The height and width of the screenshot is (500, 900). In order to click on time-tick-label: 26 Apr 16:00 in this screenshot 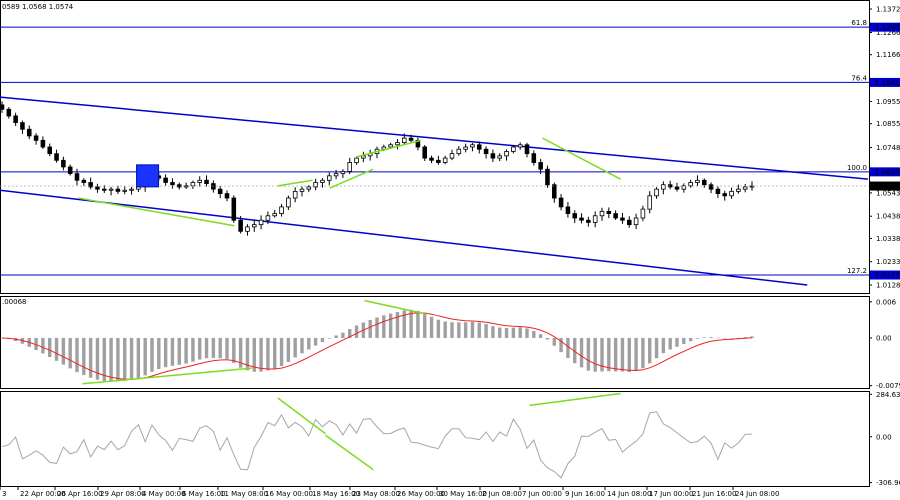, I will do `click(80, 494)`.